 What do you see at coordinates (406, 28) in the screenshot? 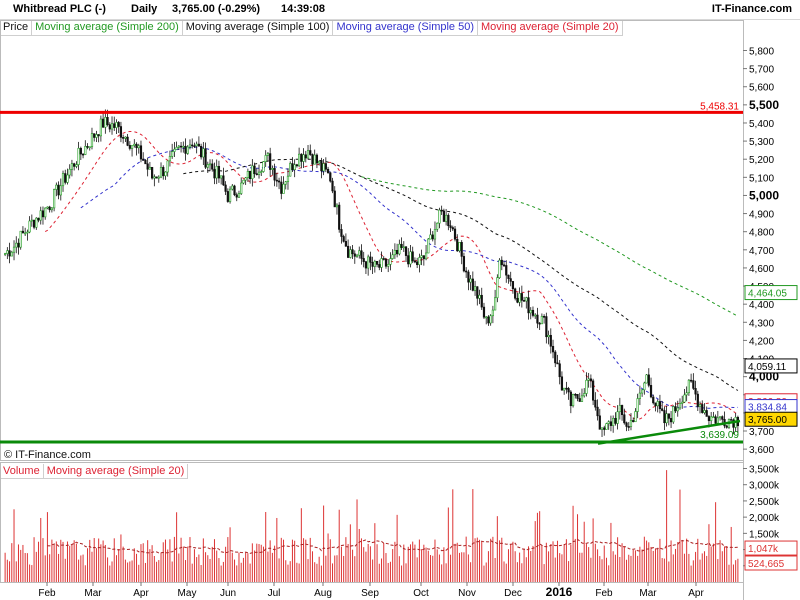
I see `legend-ma50: Moving average (Simple 50)` at bounding box center [406, 28].